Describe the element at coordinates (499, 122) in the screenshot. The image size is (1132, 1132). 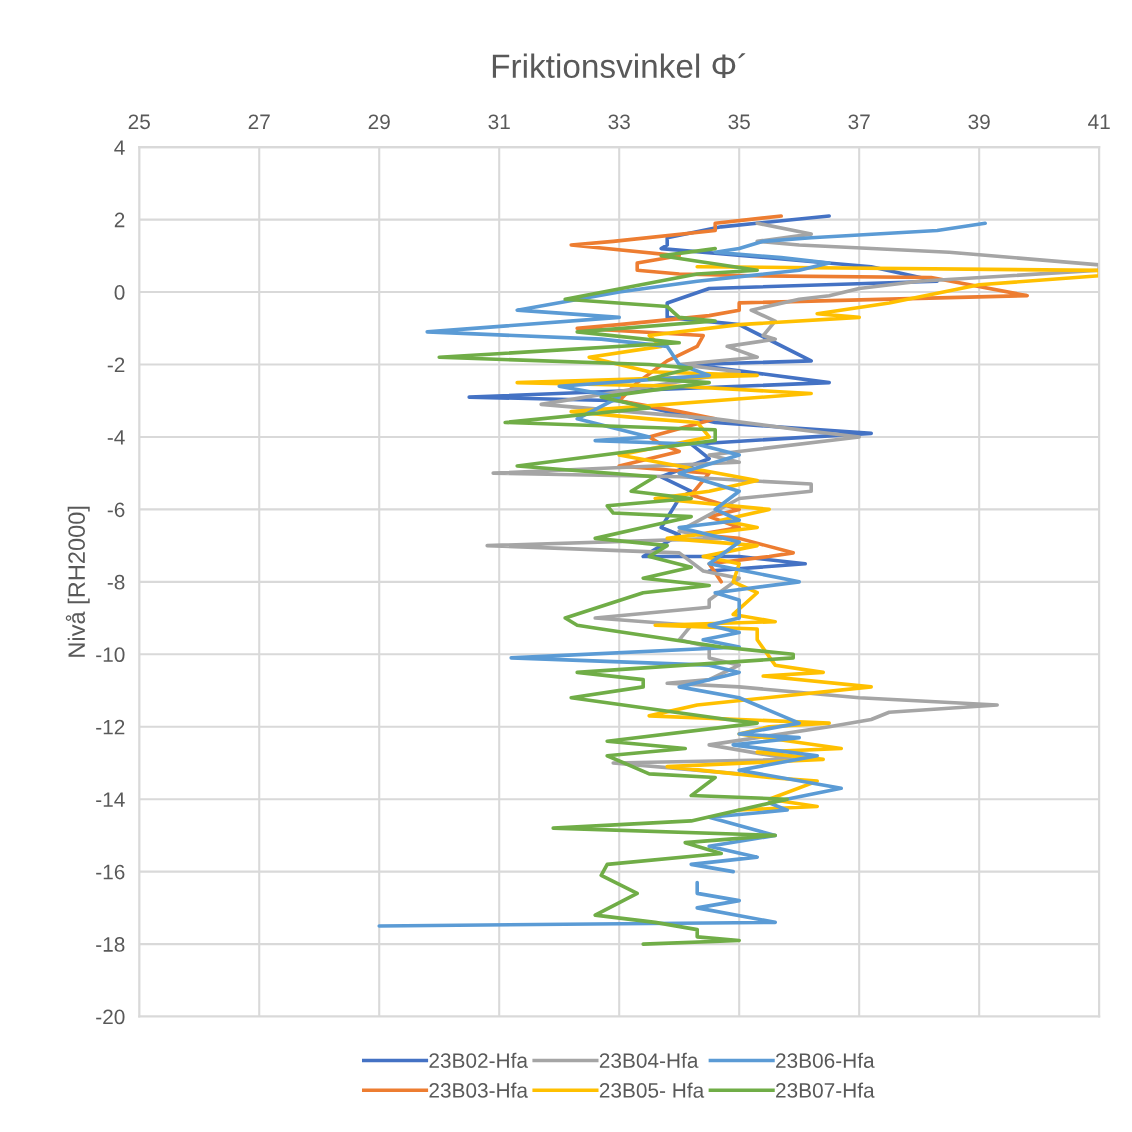
I see `x-tick-label: 31` at that location.